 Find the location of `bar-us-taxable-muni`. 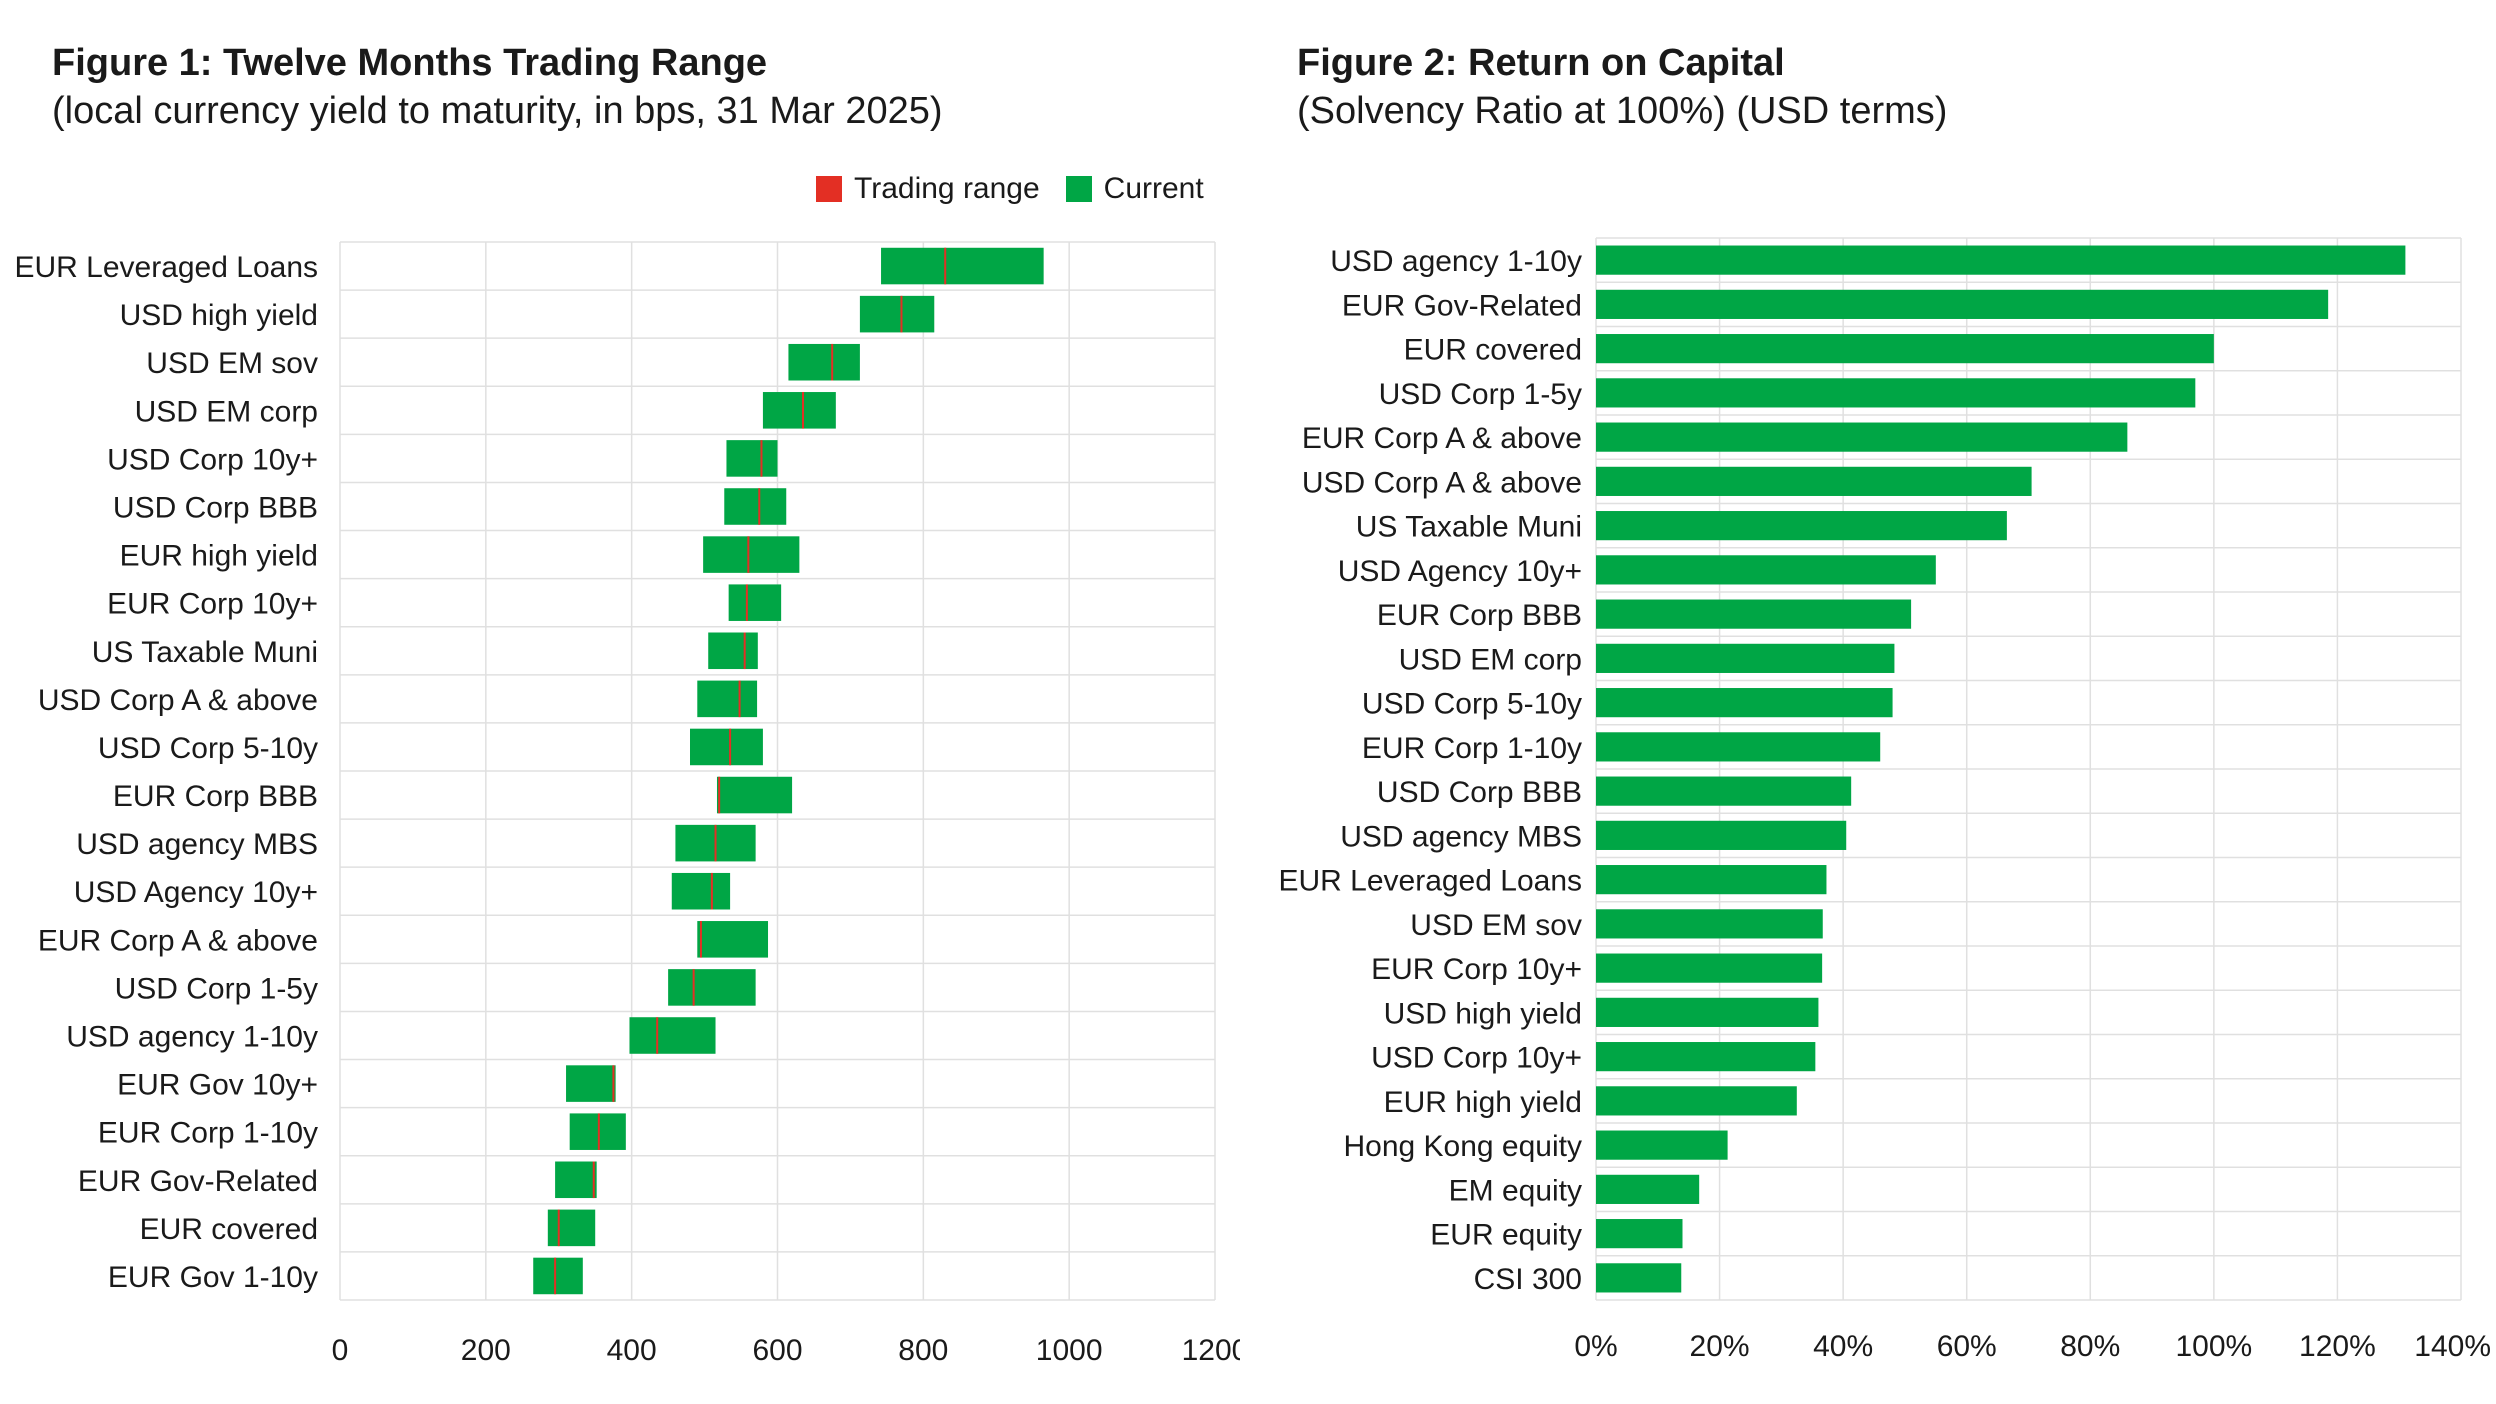

bar-us-taxable-muni is located at coordinates (1801, 526).